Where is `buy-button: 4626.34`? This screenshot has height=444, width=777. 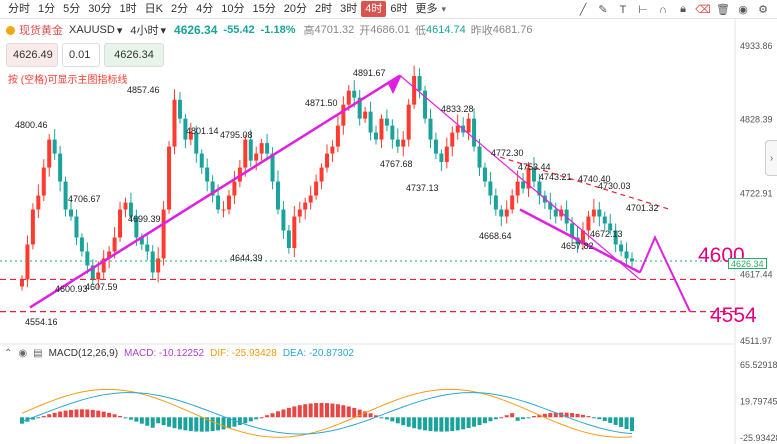 buy-button: 4626.34 is located at coordinates (134, 55).